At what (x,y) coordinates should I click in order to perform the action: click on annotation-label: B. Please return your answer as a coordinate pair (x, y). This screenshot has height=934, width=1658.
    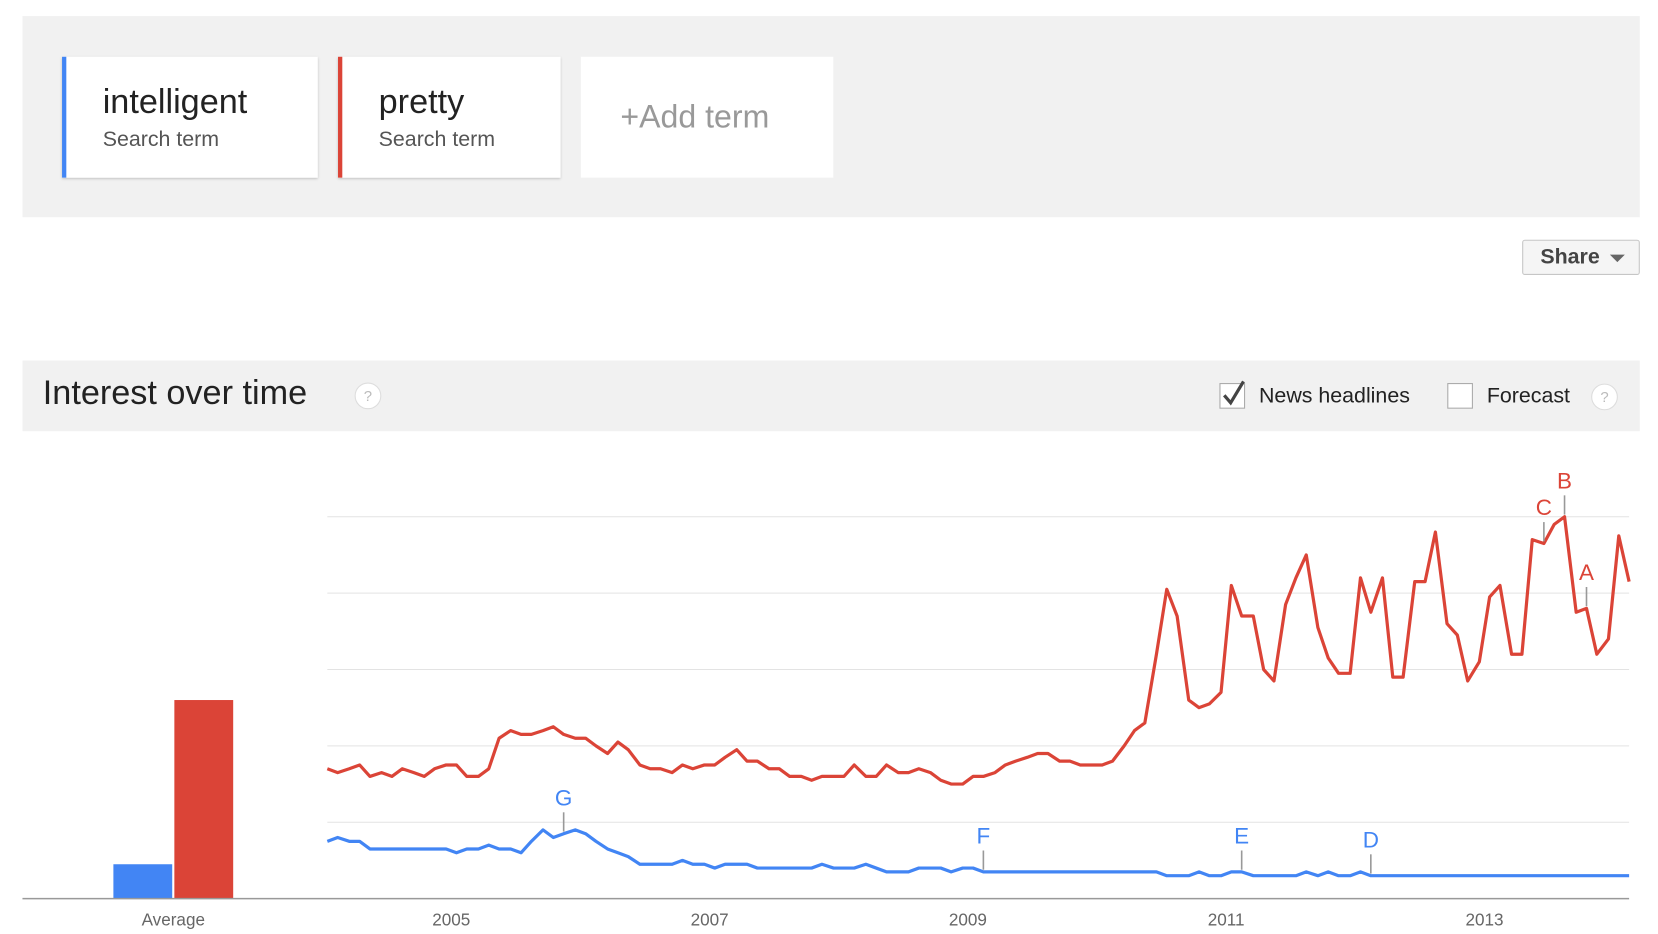
    Looking at the image, I should click on (1564, 480).